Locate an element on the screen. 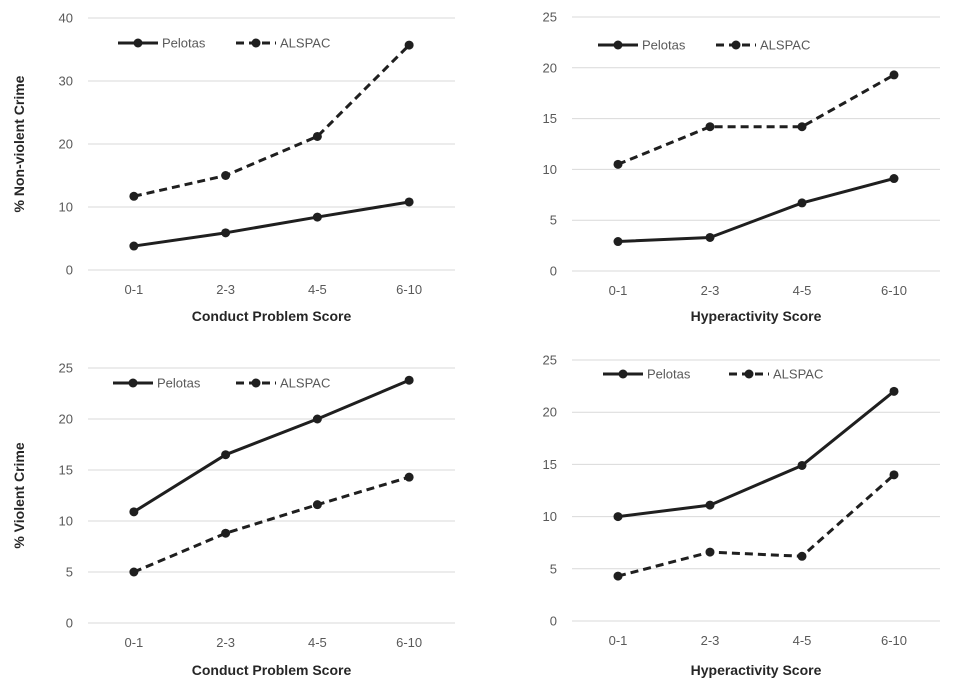 Image resolution: width=965 pixels, height=684 pixels. y-tick-label: 30 is located at coordinates (66, 81).